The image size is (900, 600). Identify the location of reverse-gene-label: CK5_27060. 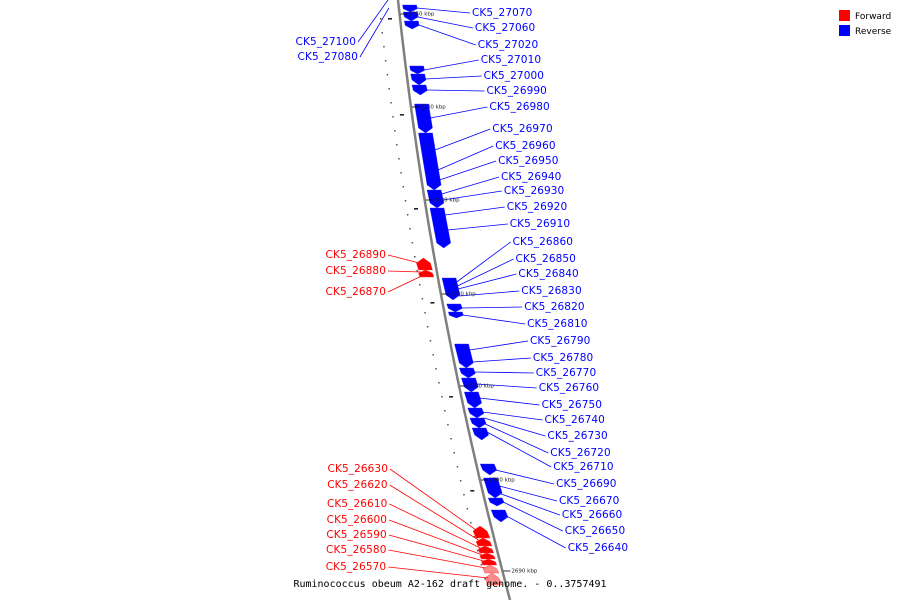
(505, 28).